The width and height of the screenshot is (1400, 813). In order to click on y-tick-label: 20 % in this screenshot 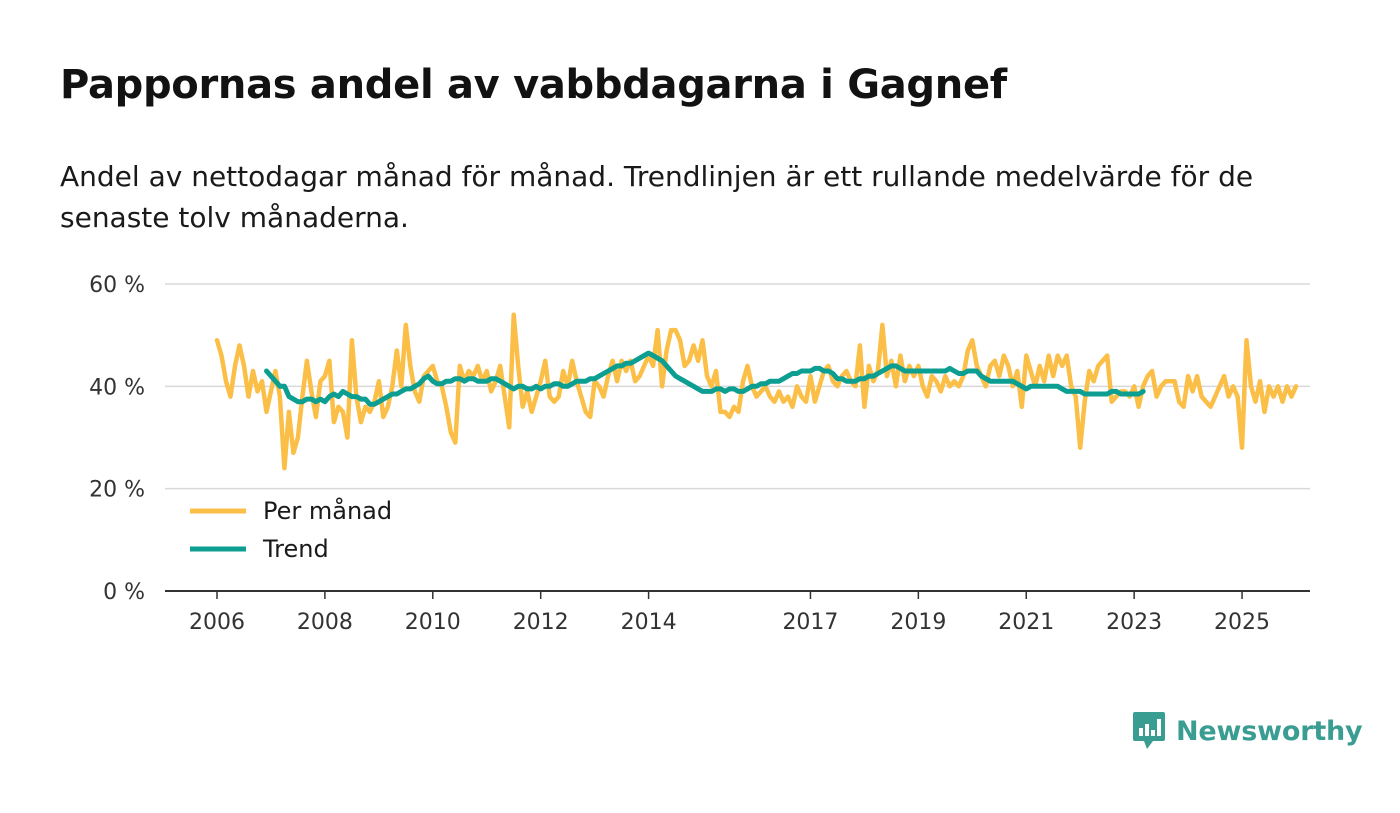, I will do `click(117, 490)`.